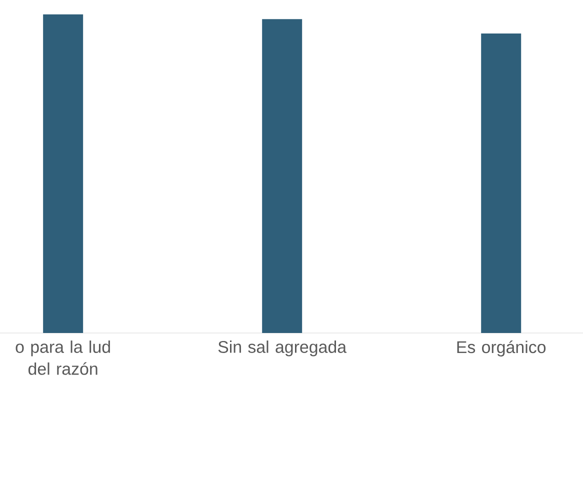  What do you see at coordinates (501, 348) in the screenshot?
I see `x-tick-label: Es orgánico` at bounding box center [501, 348].